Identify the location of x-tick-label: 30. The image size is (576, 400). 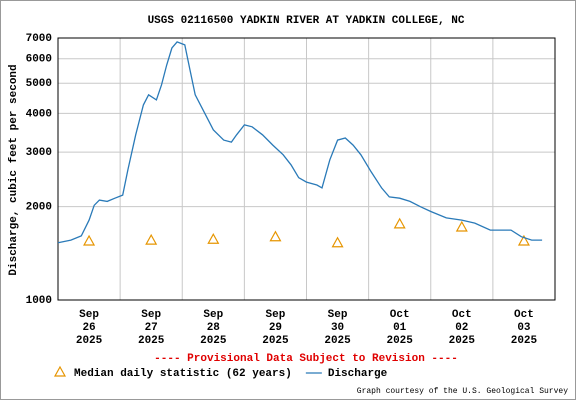
(337, 328).